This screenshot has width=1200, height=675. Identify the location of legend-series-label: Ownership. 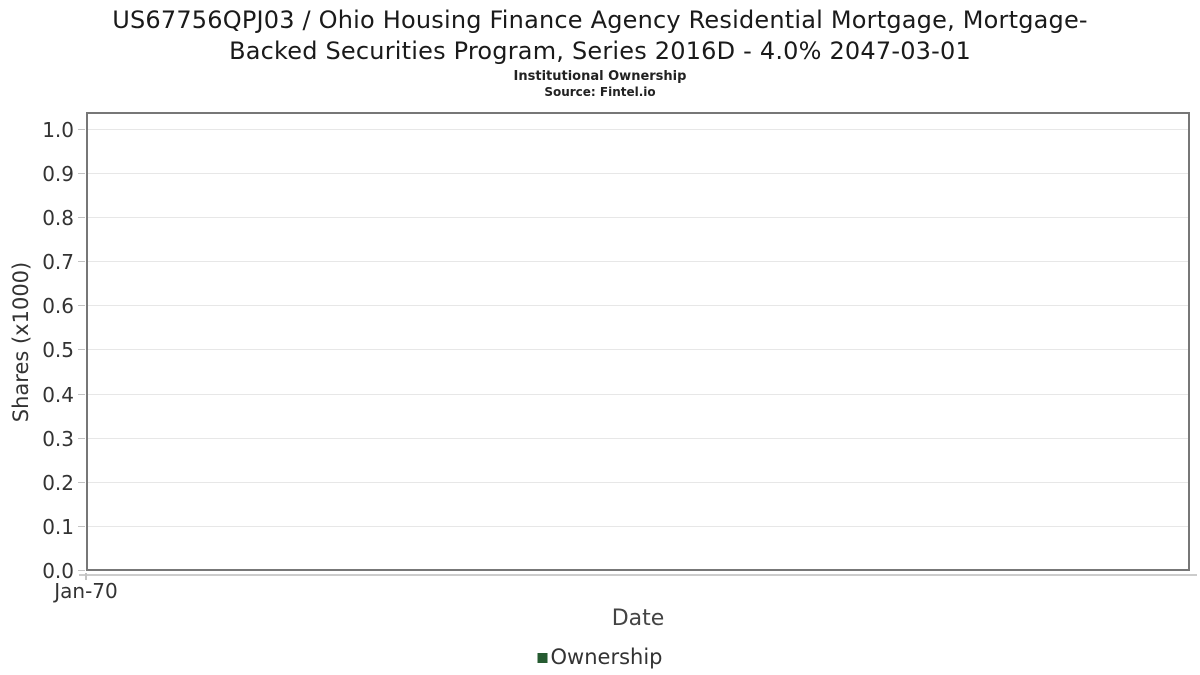
(606, 657).